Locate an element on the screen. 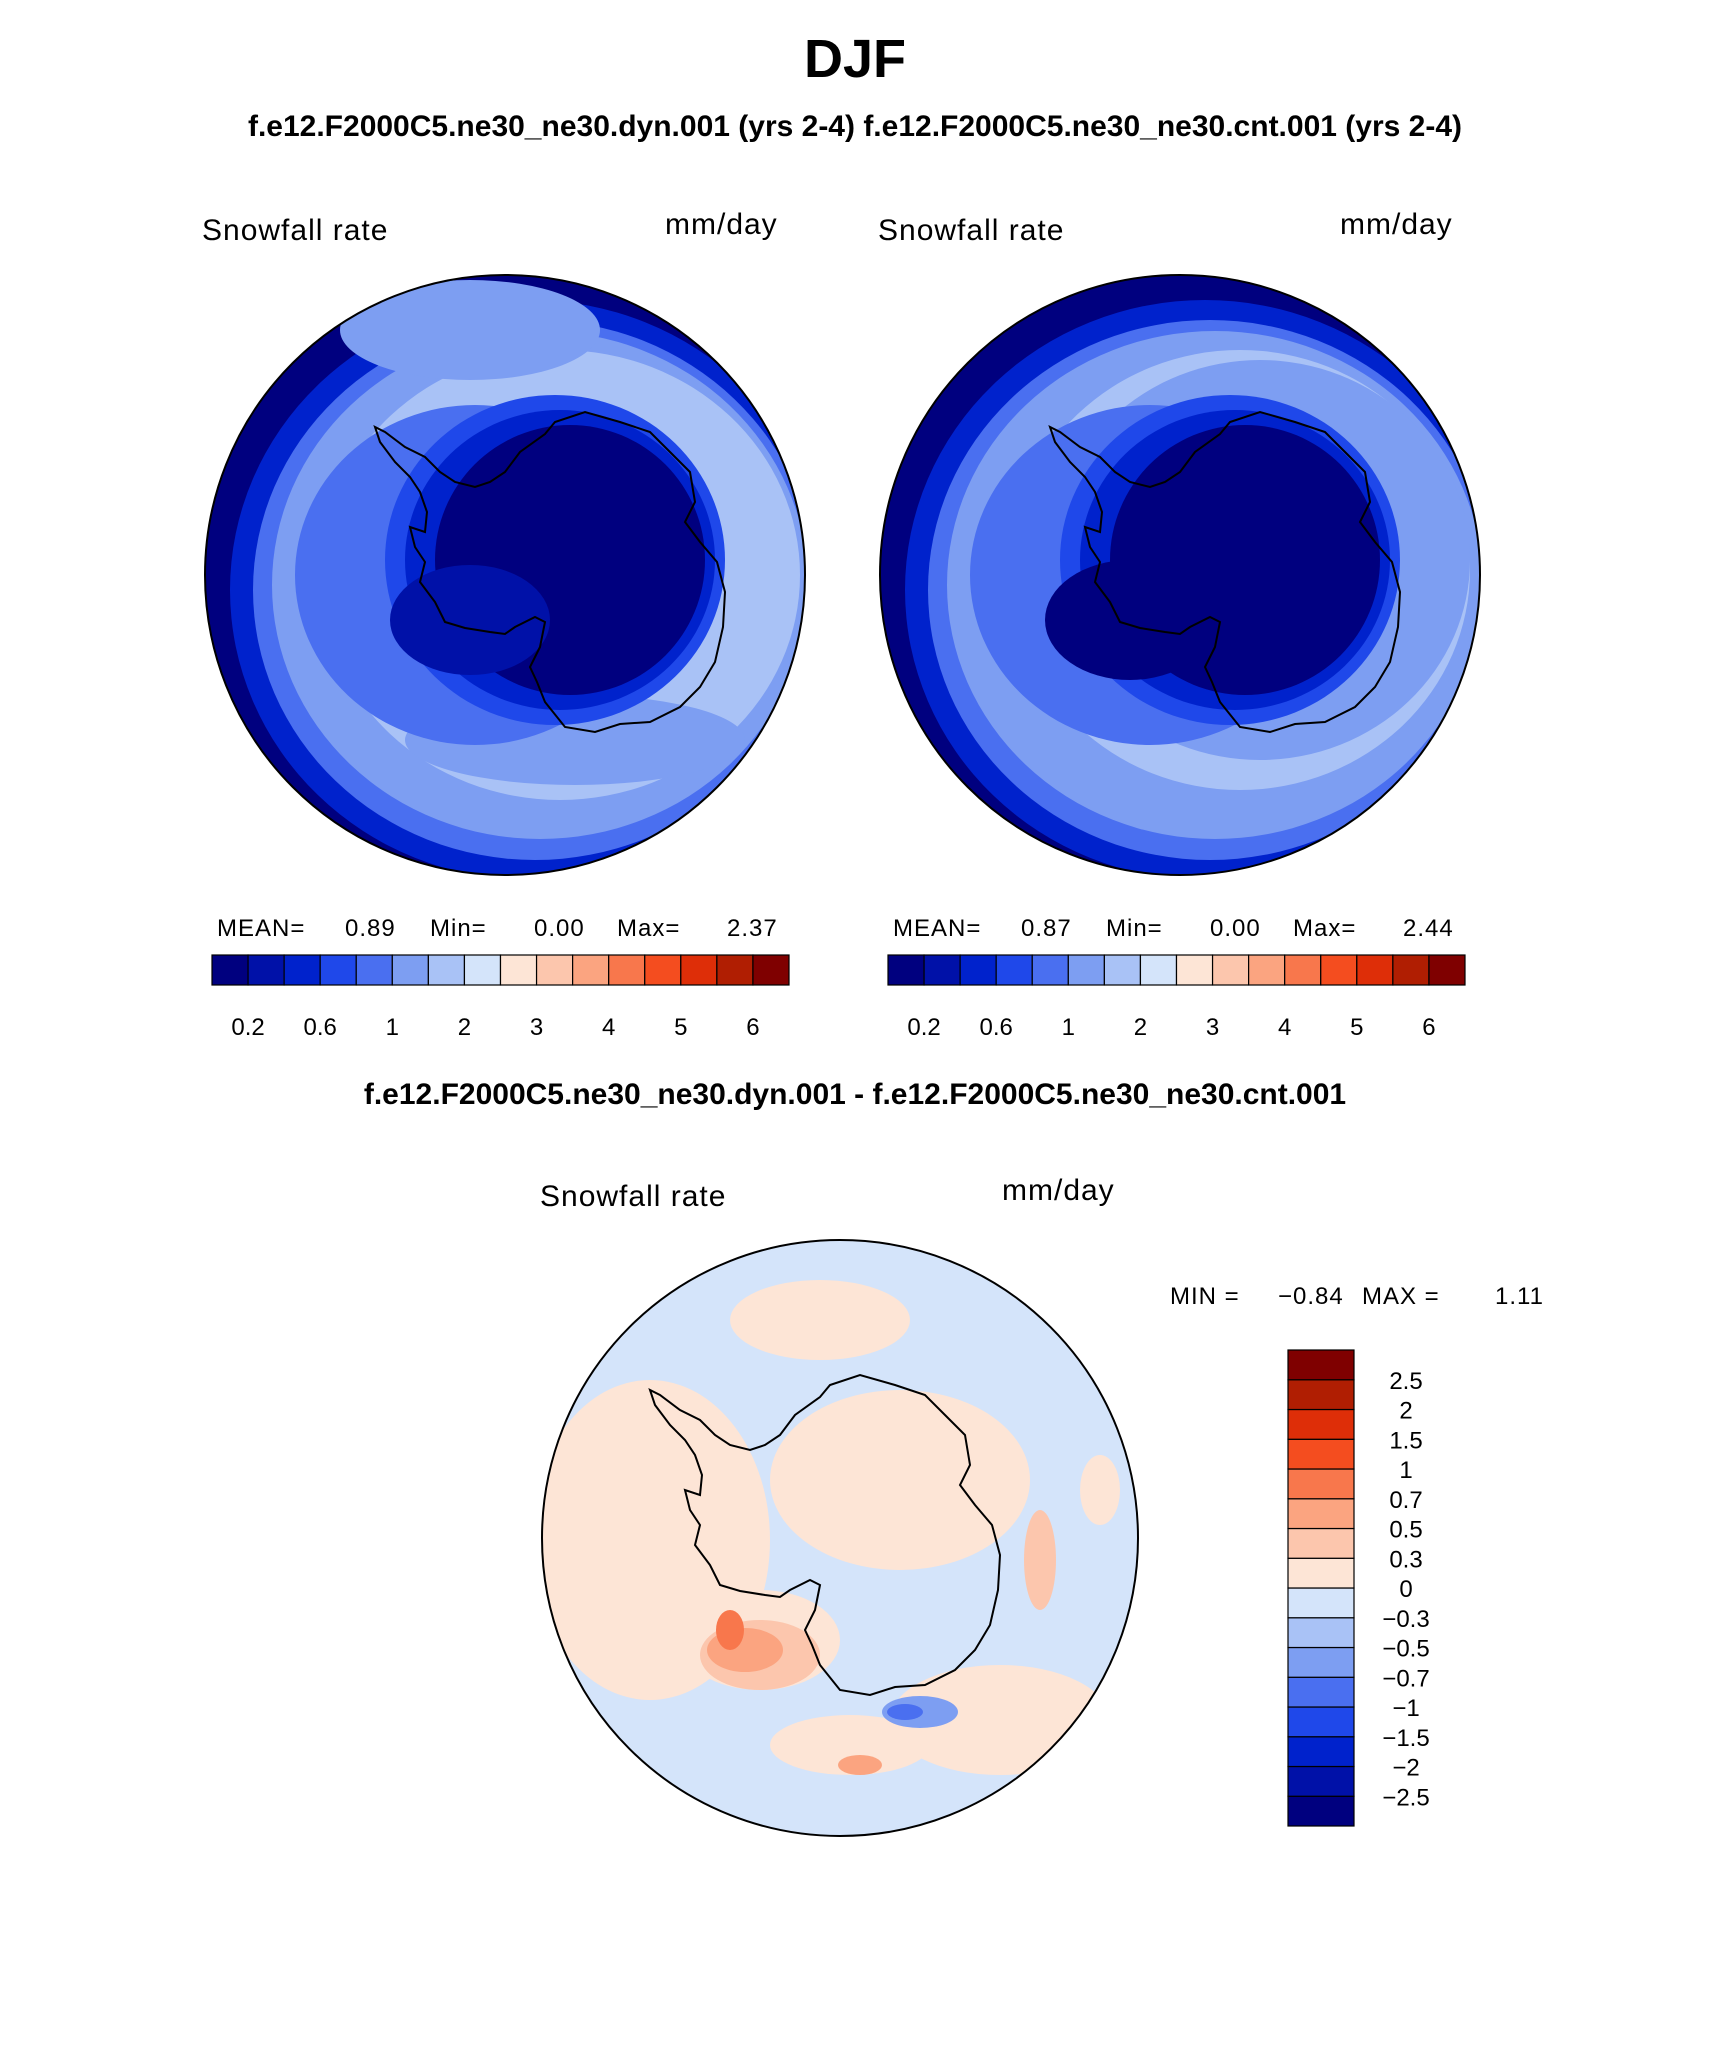  diff-variable-label: Snowfall rate is located at coordinates (633, 1196).